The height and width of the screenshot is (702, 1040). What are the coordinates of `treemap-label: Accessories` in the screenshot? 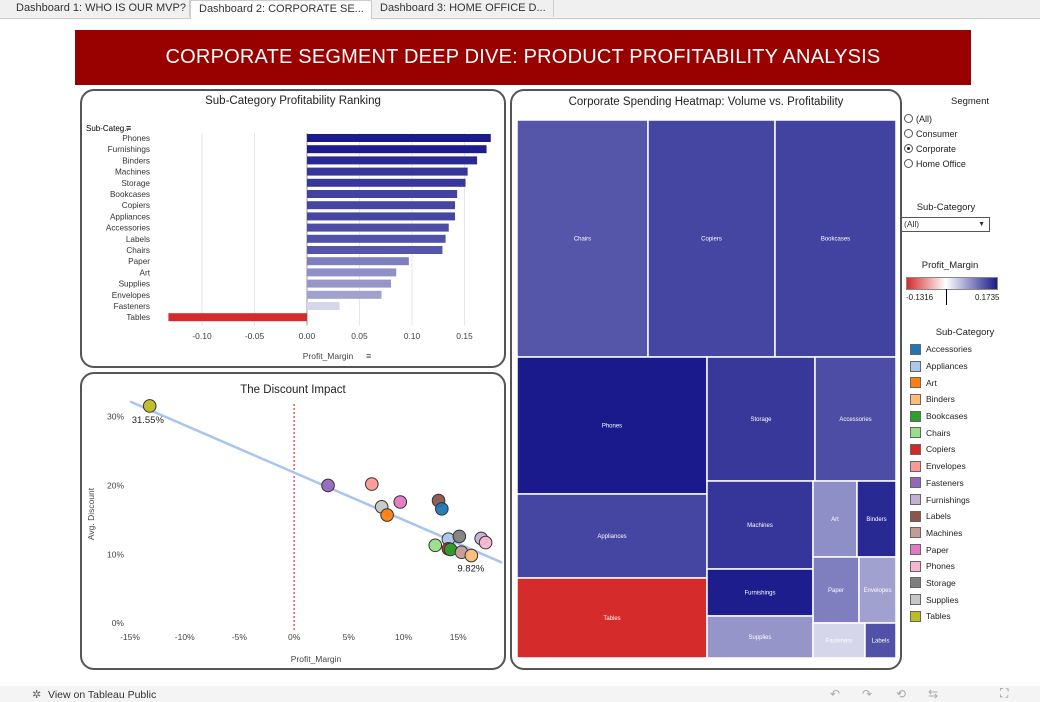 It's located at (855, 420).